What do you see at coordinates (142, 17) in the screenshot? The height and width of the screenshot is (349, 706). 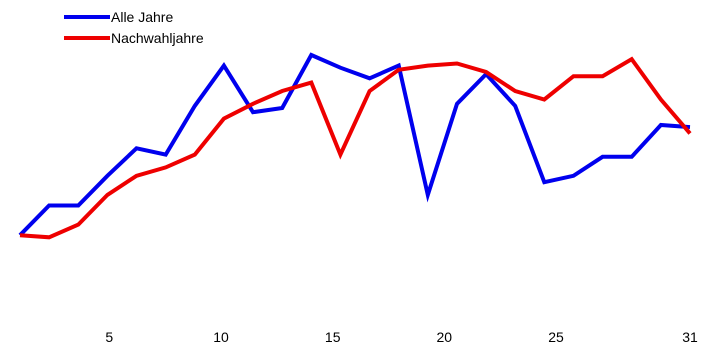 I see `legend-label-1: Alle Jahre` at bounding box center [142, 17].